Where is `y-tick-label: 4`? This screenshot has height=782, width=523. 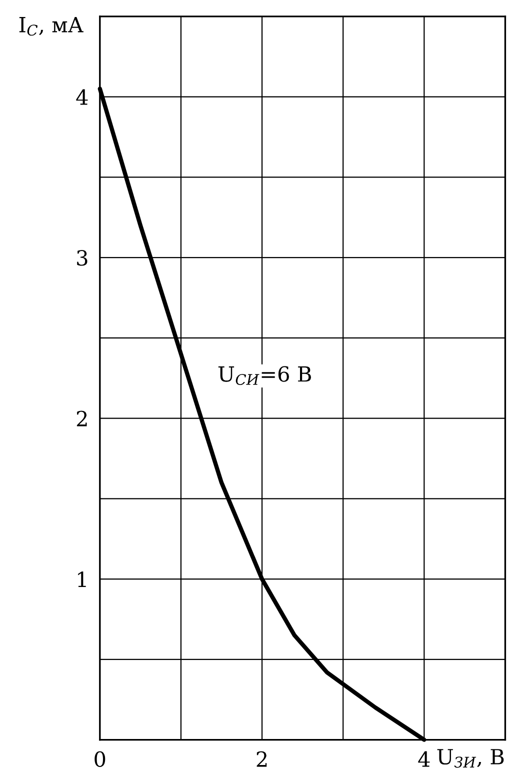
y-tick-label: 4 is located at coordinates (82, 97).